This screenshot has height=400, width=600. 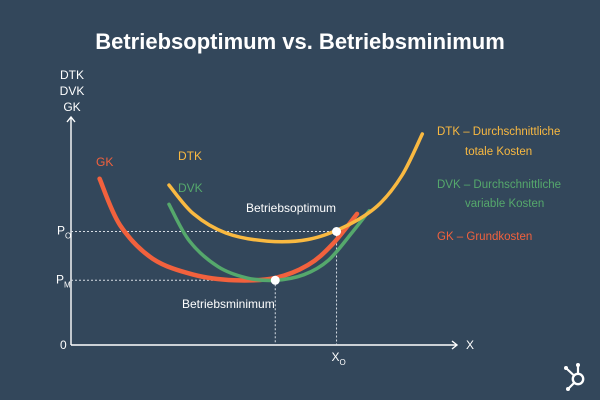 I want to click on y-marker-po: PO, so click(x=64, y=232).